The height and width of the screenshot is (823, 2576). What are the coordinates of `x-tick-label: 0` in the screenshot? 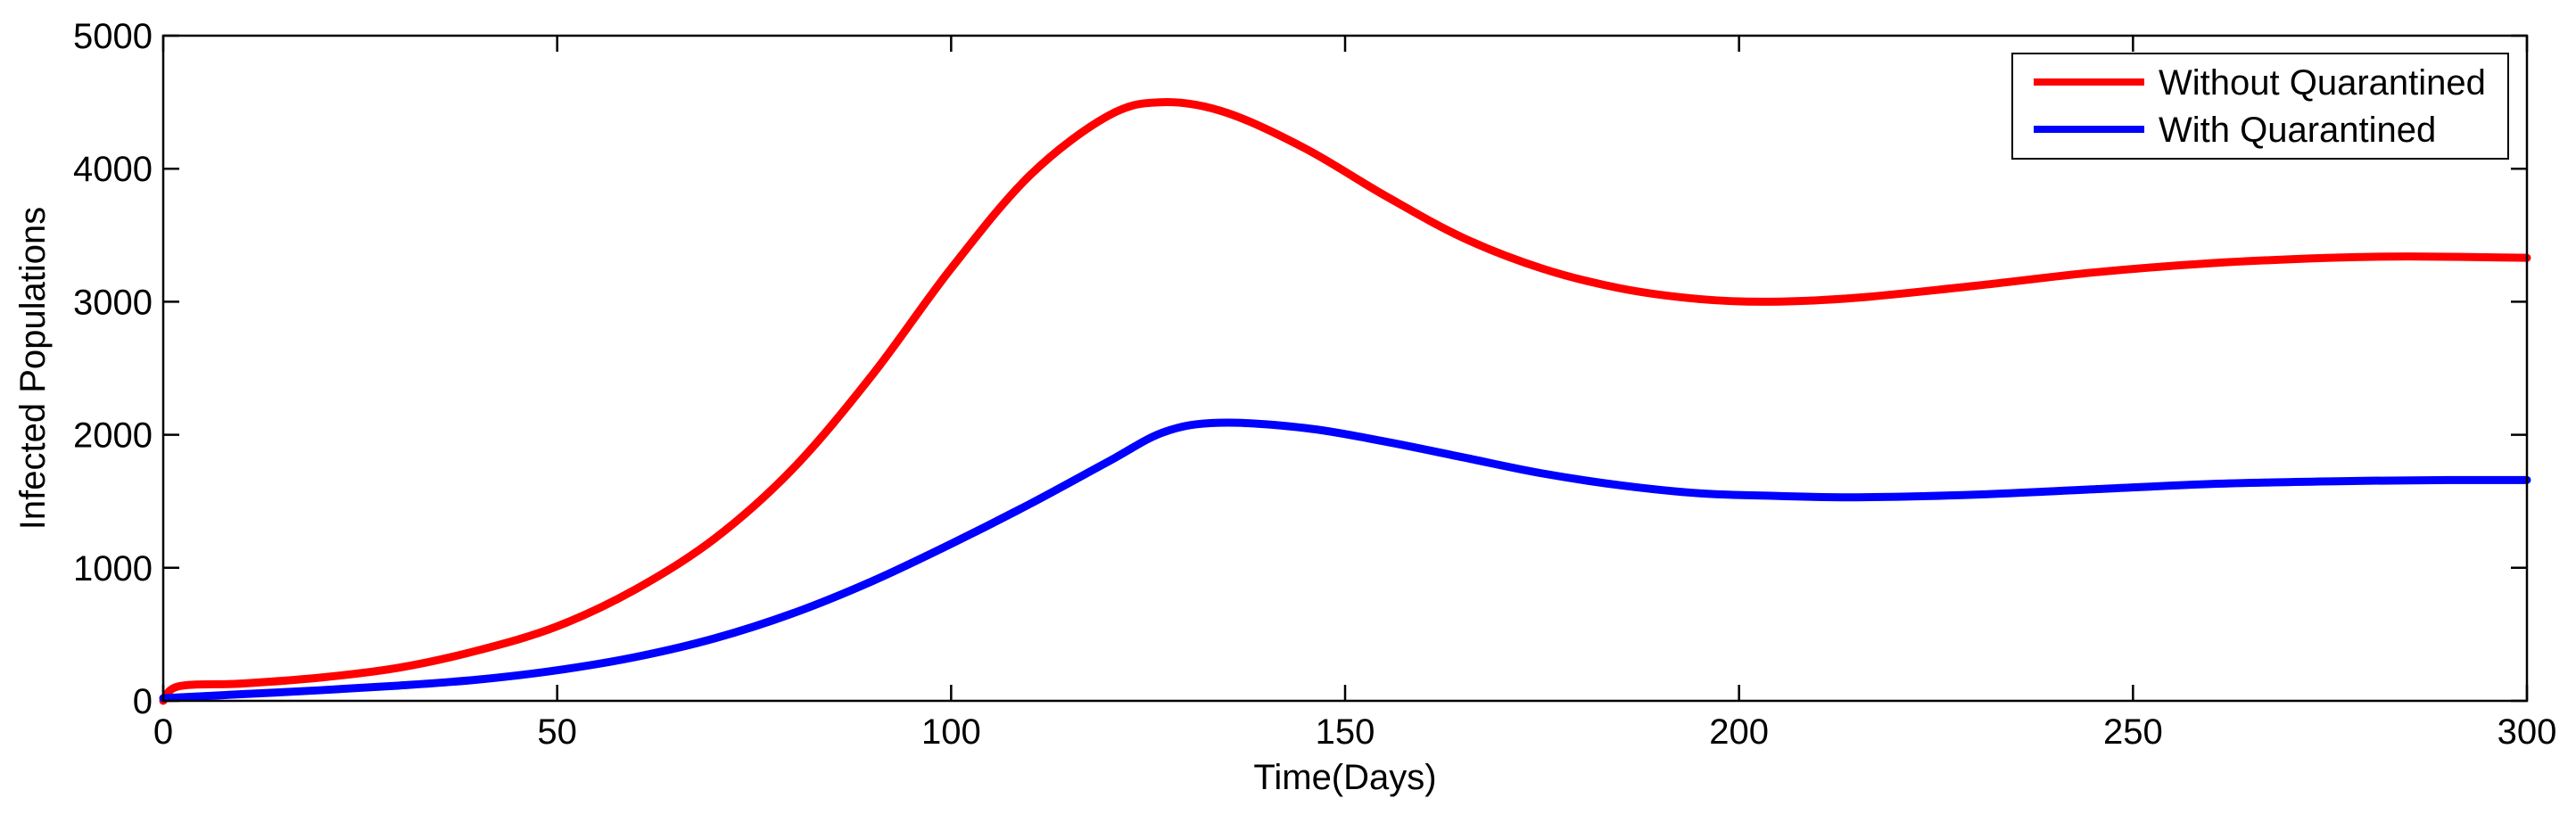 It's located at (163, 732).